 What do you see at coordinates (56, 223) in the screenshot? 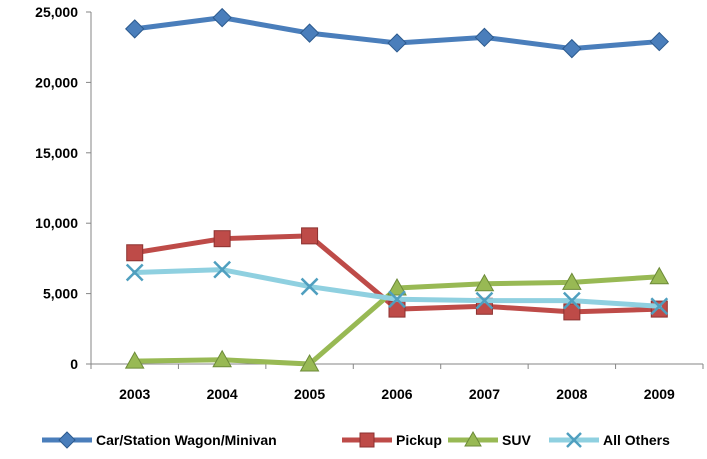
I see `y-tick-label: 10,000` at bounding box center [56, 223].